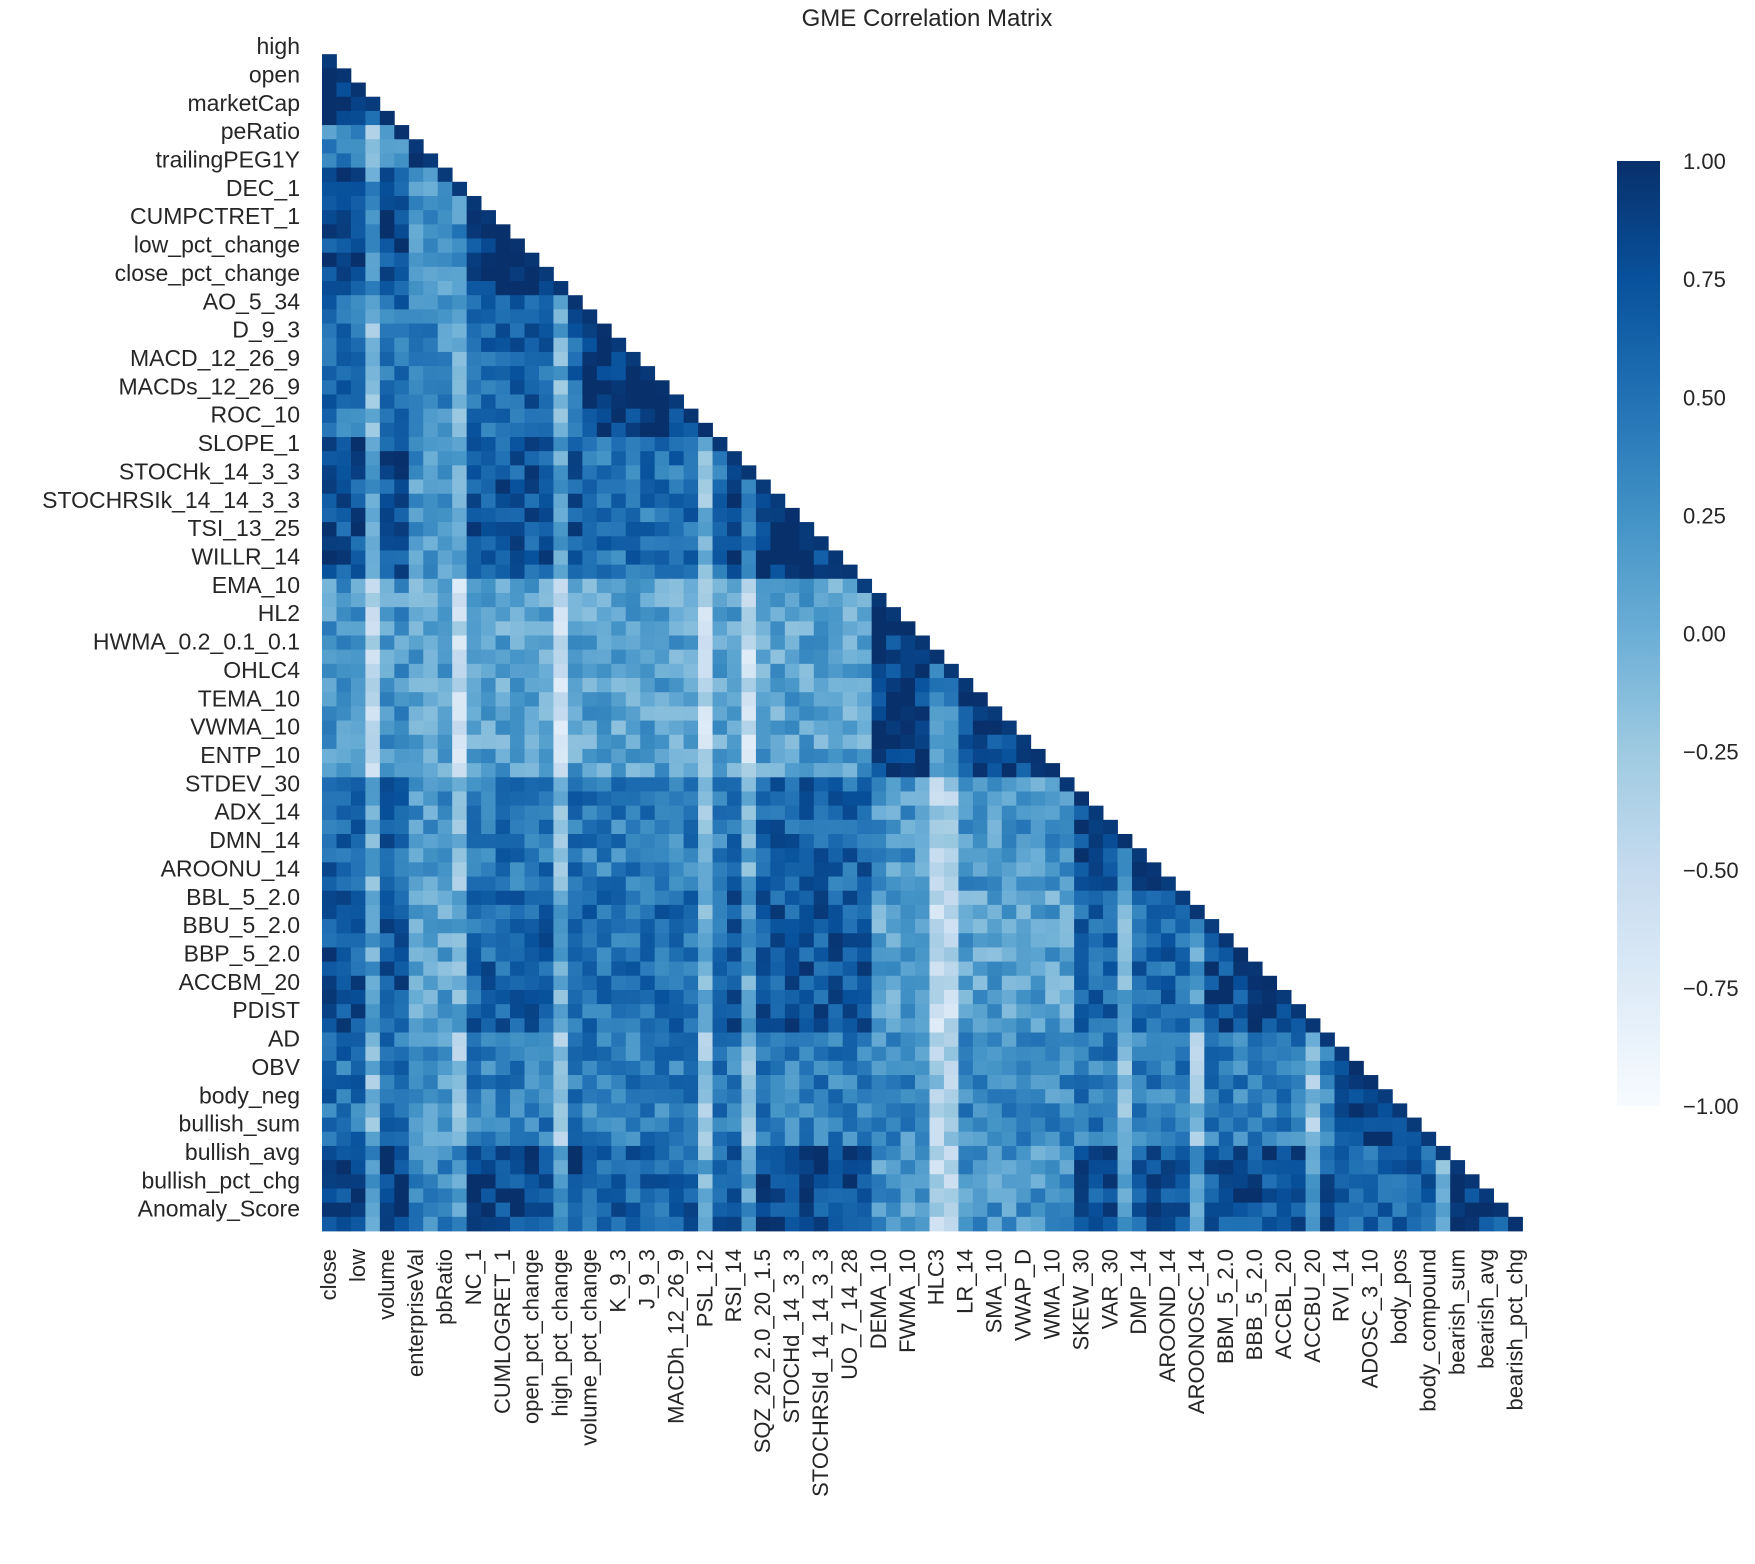  I want to click on y-tick-label: high, so click(278, 46).